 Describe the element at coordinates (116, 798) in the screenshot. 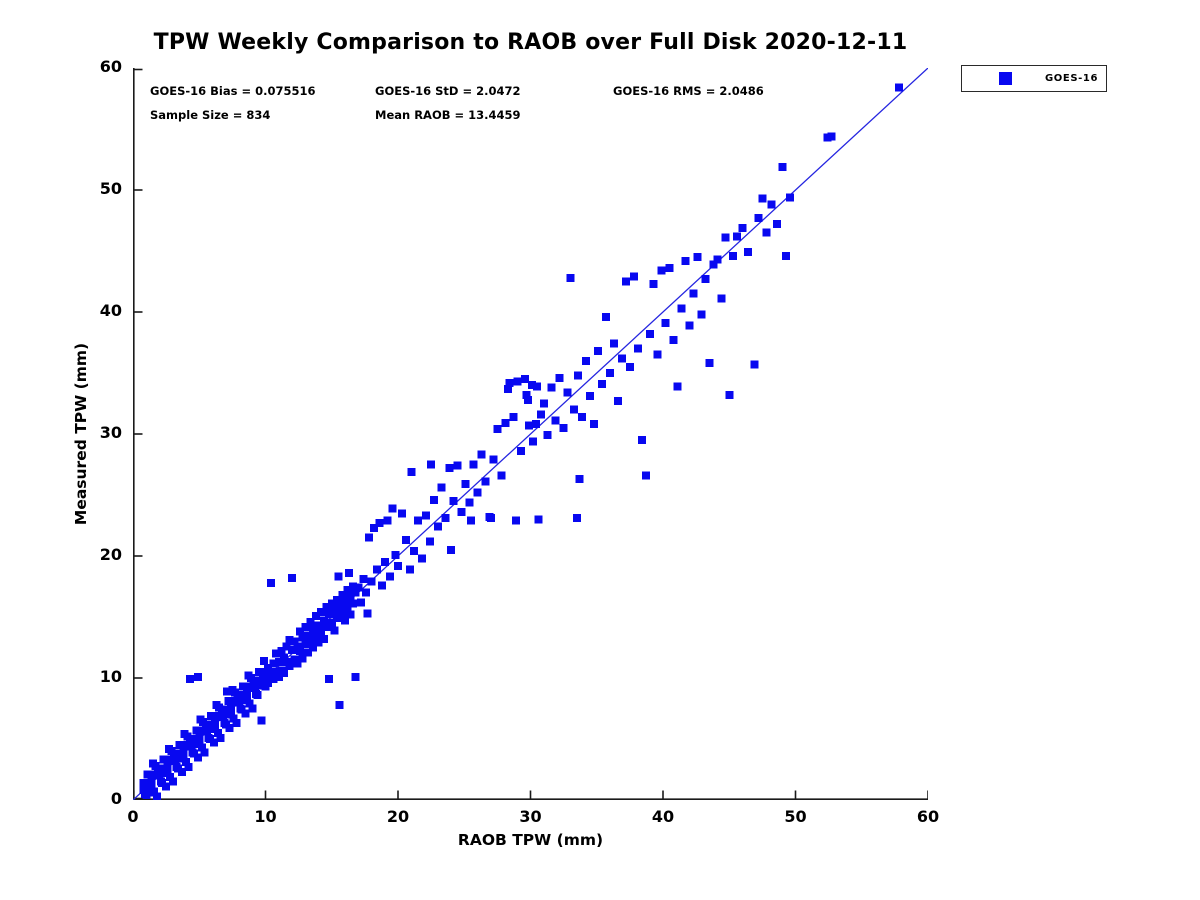

I see `y-tick-label: 0` at that location.